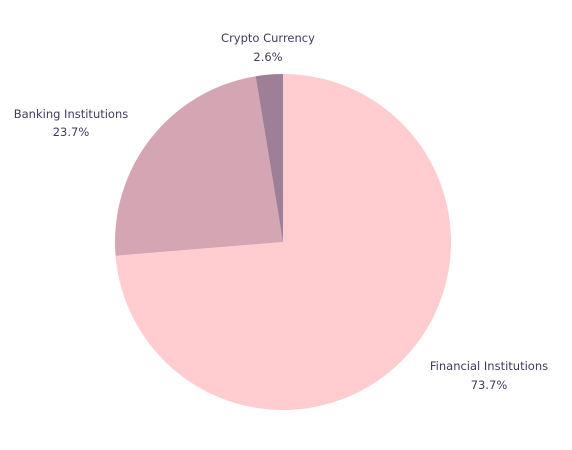 The image size is (572, 450). I want to click on slice-value-crypto-currency: 2.6%, so click(267, 57).